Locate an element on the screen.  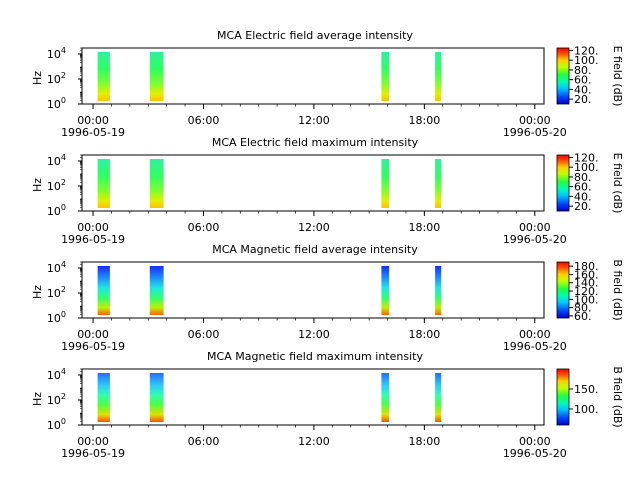
panel-title: MCA Magnetic field average intensity is located at coordinates (315, 249).